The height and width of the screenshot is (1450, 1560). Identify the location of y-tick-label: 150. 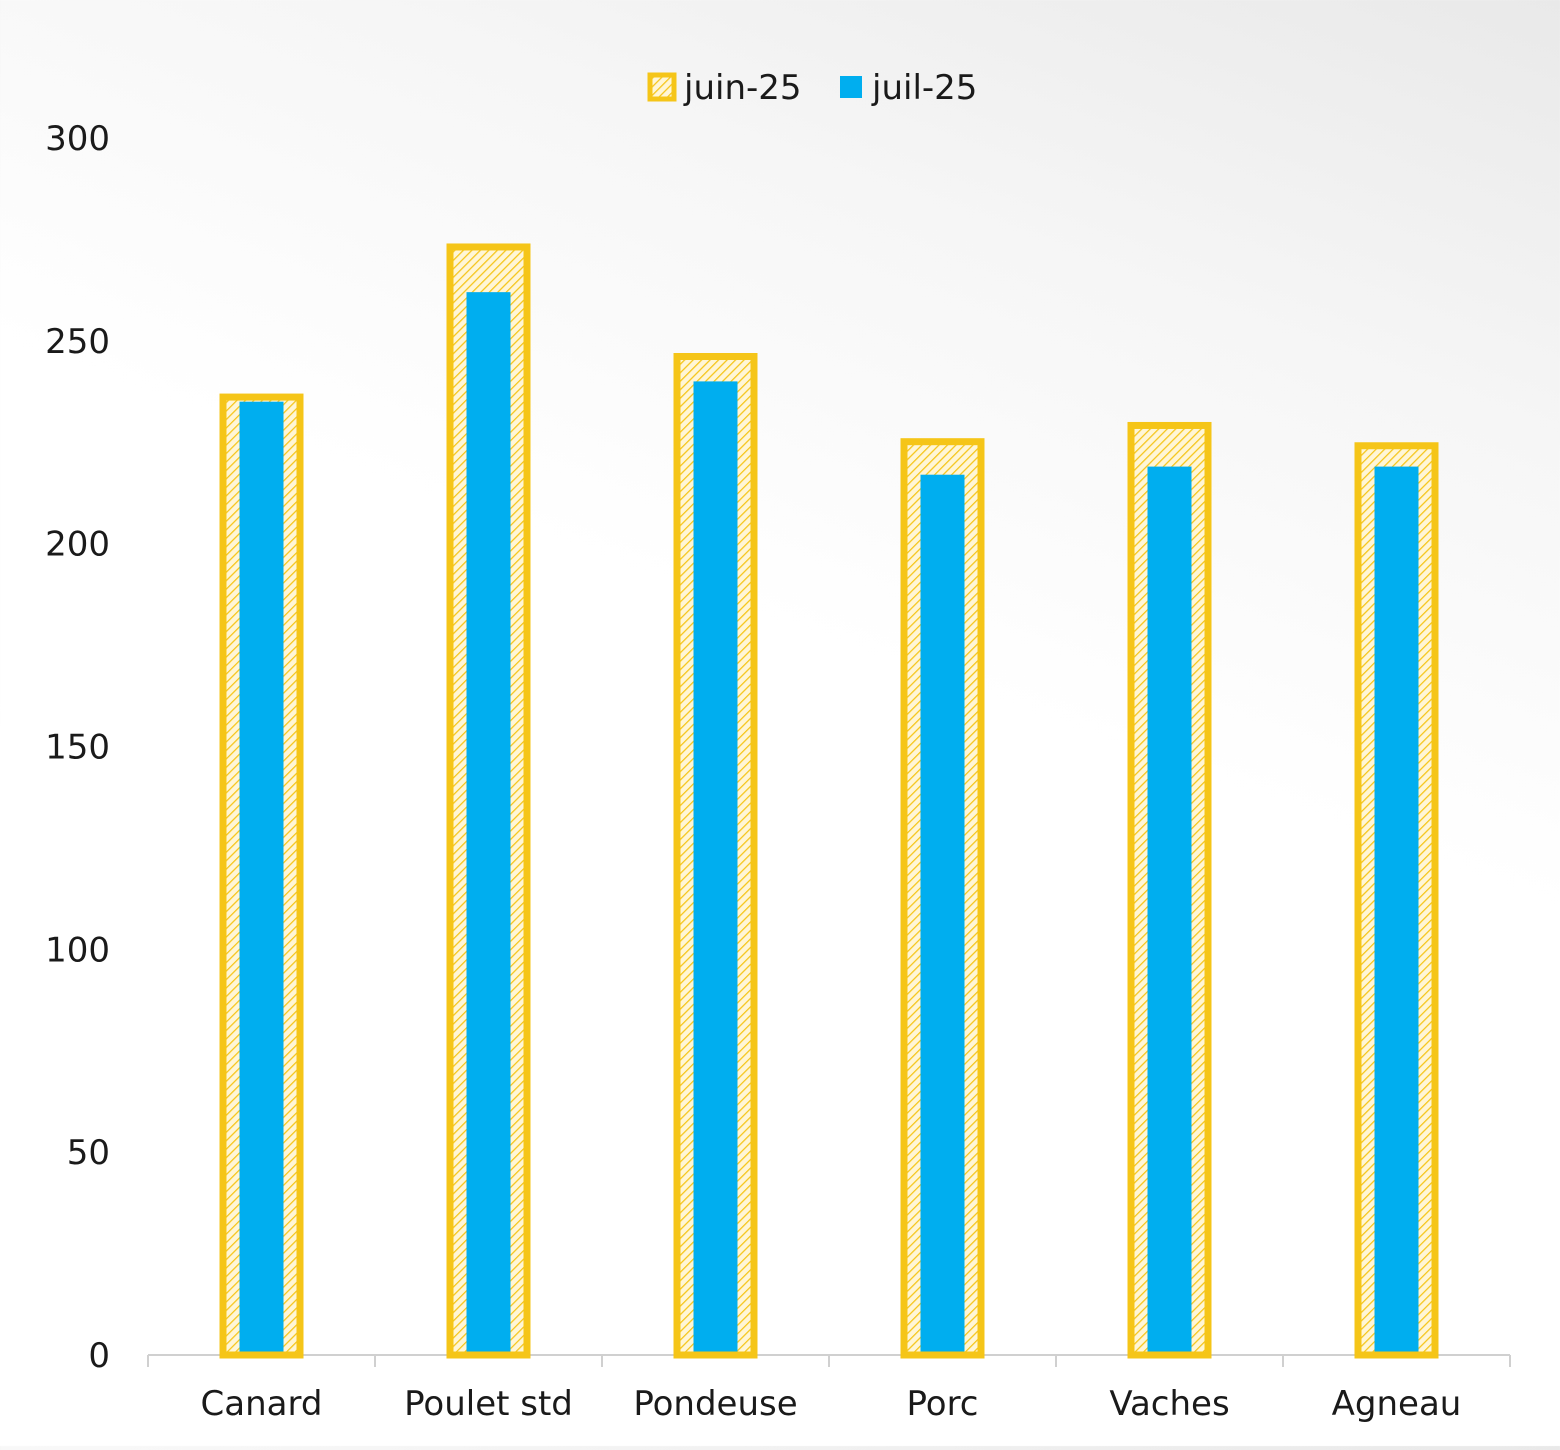
(77, 748).